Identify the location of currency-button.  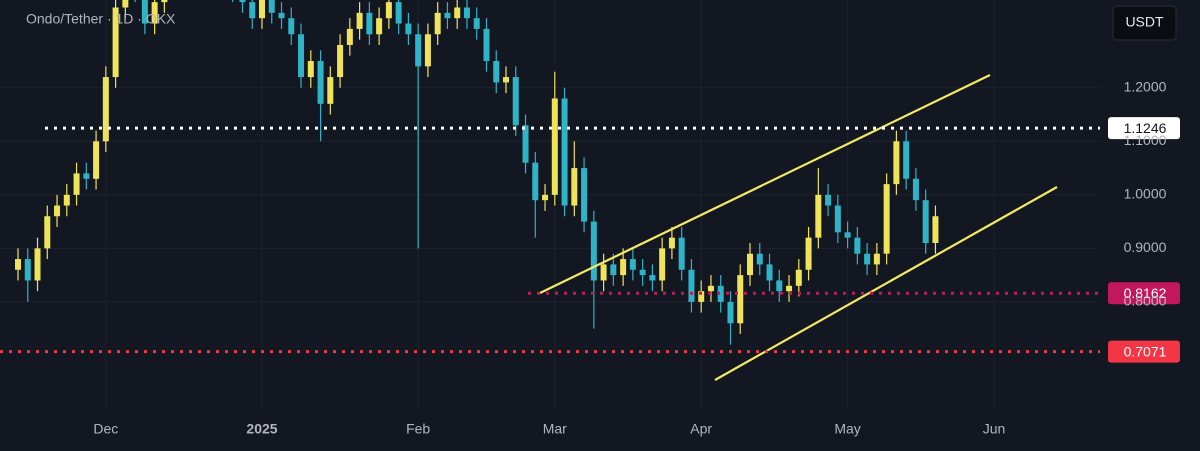
(1144, 23).